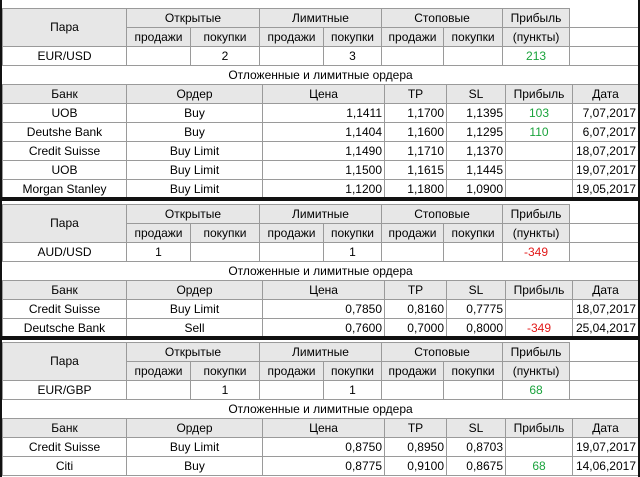 This screenshot has height=477, width=640. I want to click on date-cell: 7,07,2017, so click(605, 113).